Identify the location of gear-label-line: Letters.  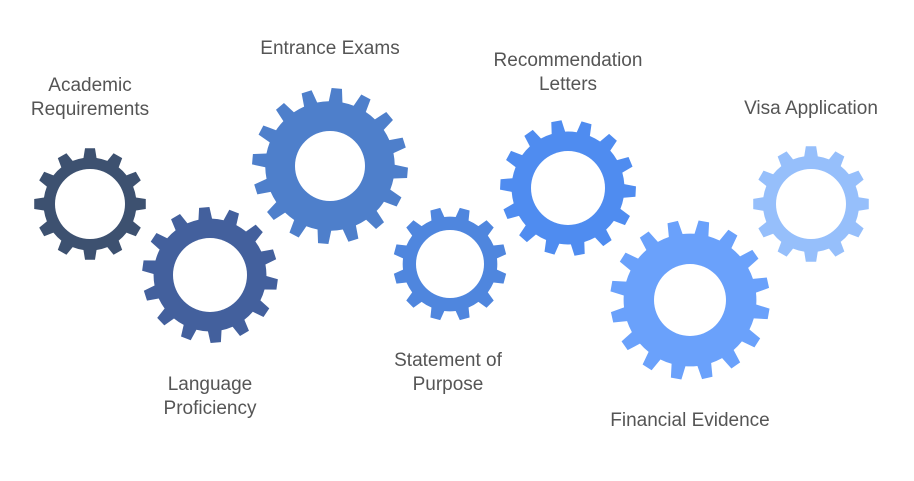
(568, 84).